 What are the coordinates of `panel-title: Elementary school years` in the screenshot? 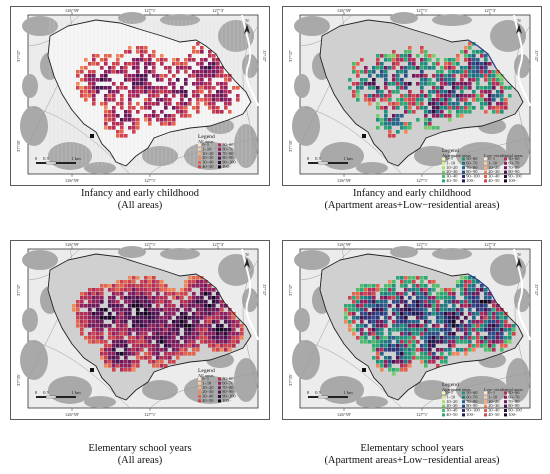 It's located at (412, 448).